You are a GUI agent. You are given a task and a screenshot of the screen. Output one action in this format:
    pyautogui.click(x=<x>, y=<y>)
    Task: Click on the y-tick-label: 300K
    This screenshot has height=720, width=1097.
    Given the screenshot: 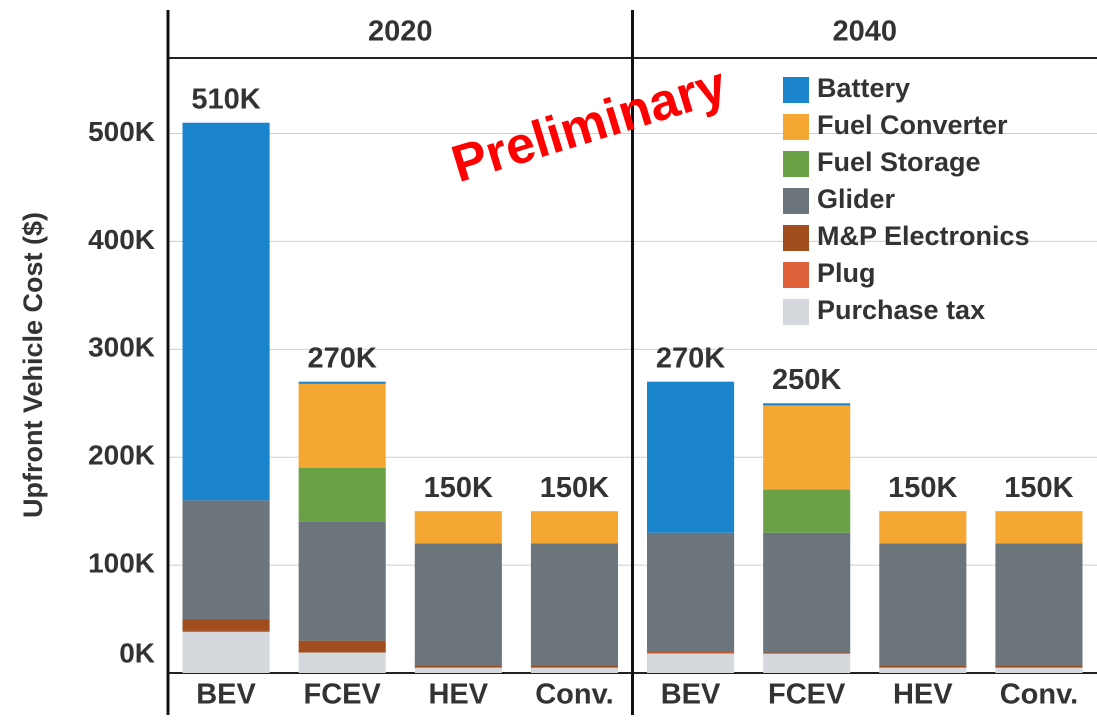 What is the action you would take?
    pyautogui.click(x=121, y=347)
    